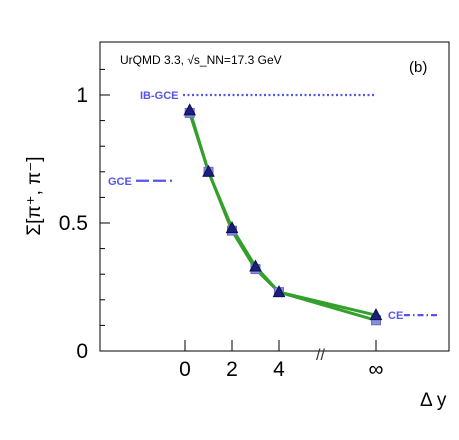 The width and height of the screenshot is (459, 440). What do you see at coordinates (201, 60) in the screenshot?
I see `chart-title: UrQMD 3.3, √s_NN=17.3 GeV` at bounding box center [201, 60].